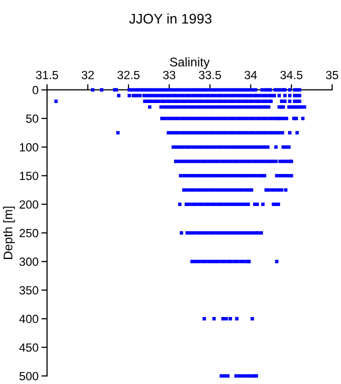  I want to click on y-tick-label: 250, so click(29, 233).